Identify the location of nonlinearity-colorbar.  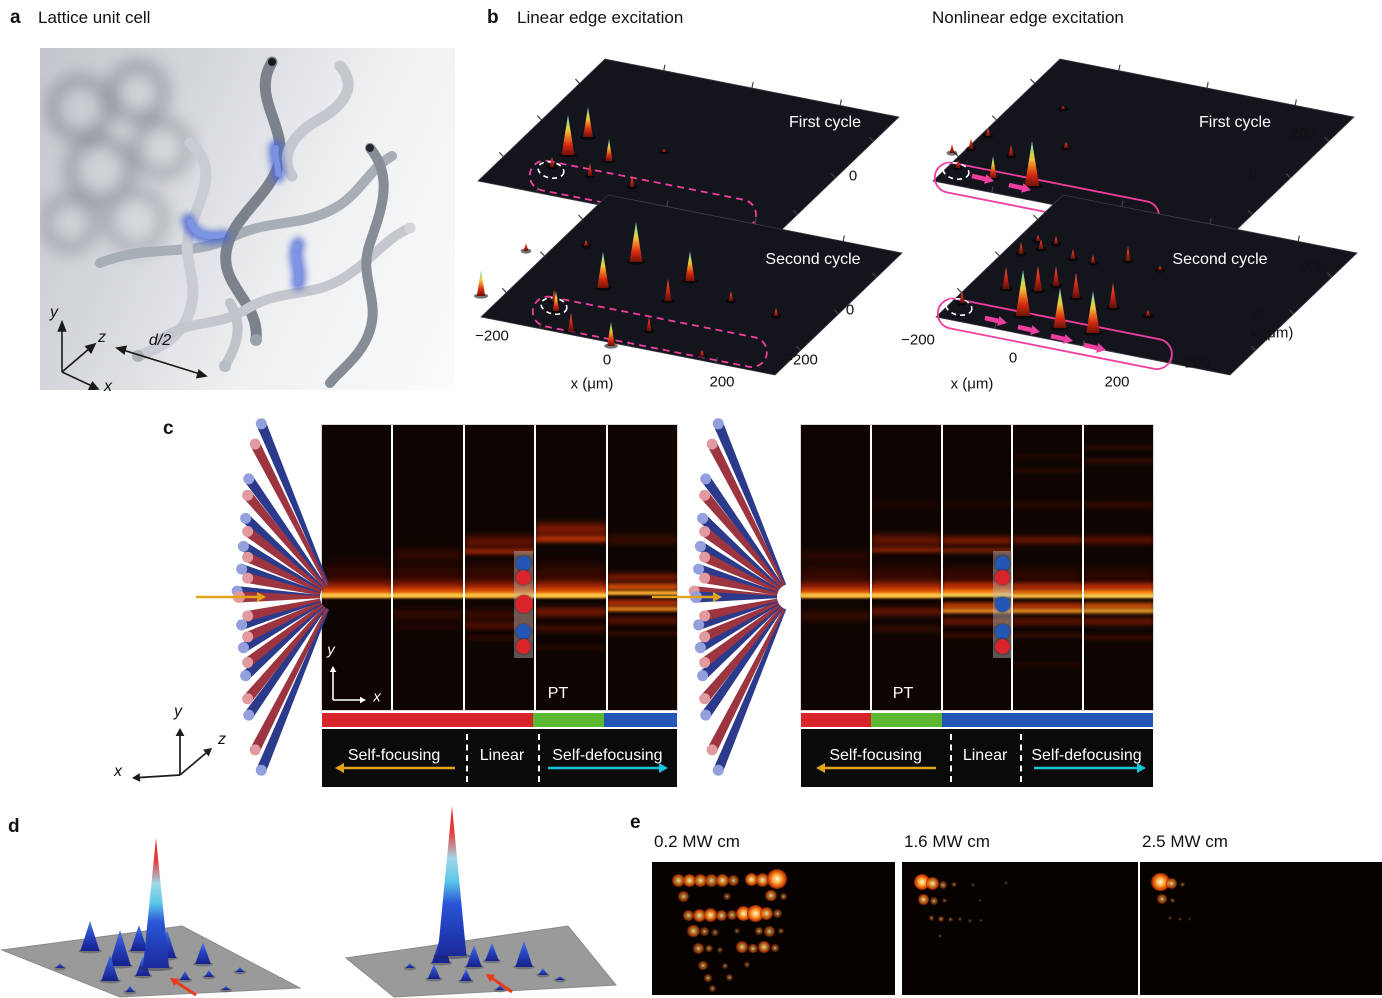
(977, 720).